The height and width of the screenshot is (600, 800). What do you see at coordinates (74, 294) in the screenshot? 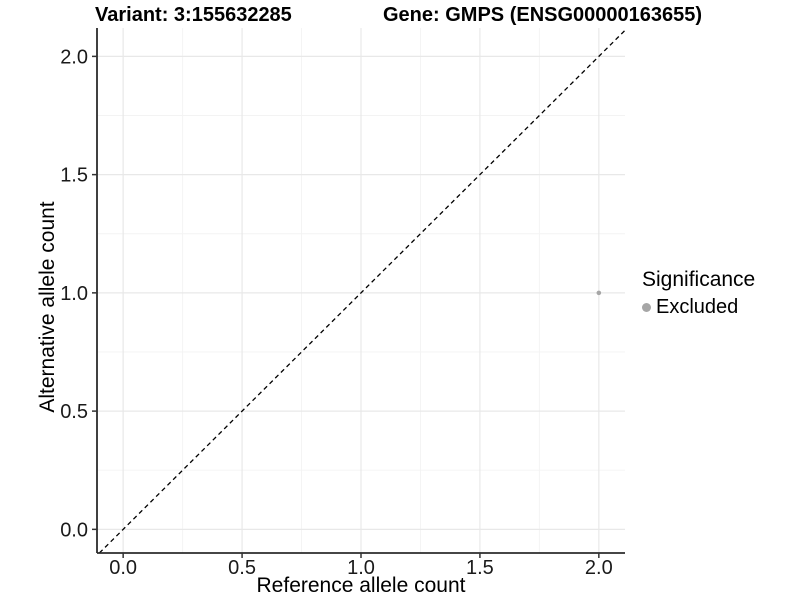
I see `y-tick-label: 1.0` at bounding box center [74, 294].